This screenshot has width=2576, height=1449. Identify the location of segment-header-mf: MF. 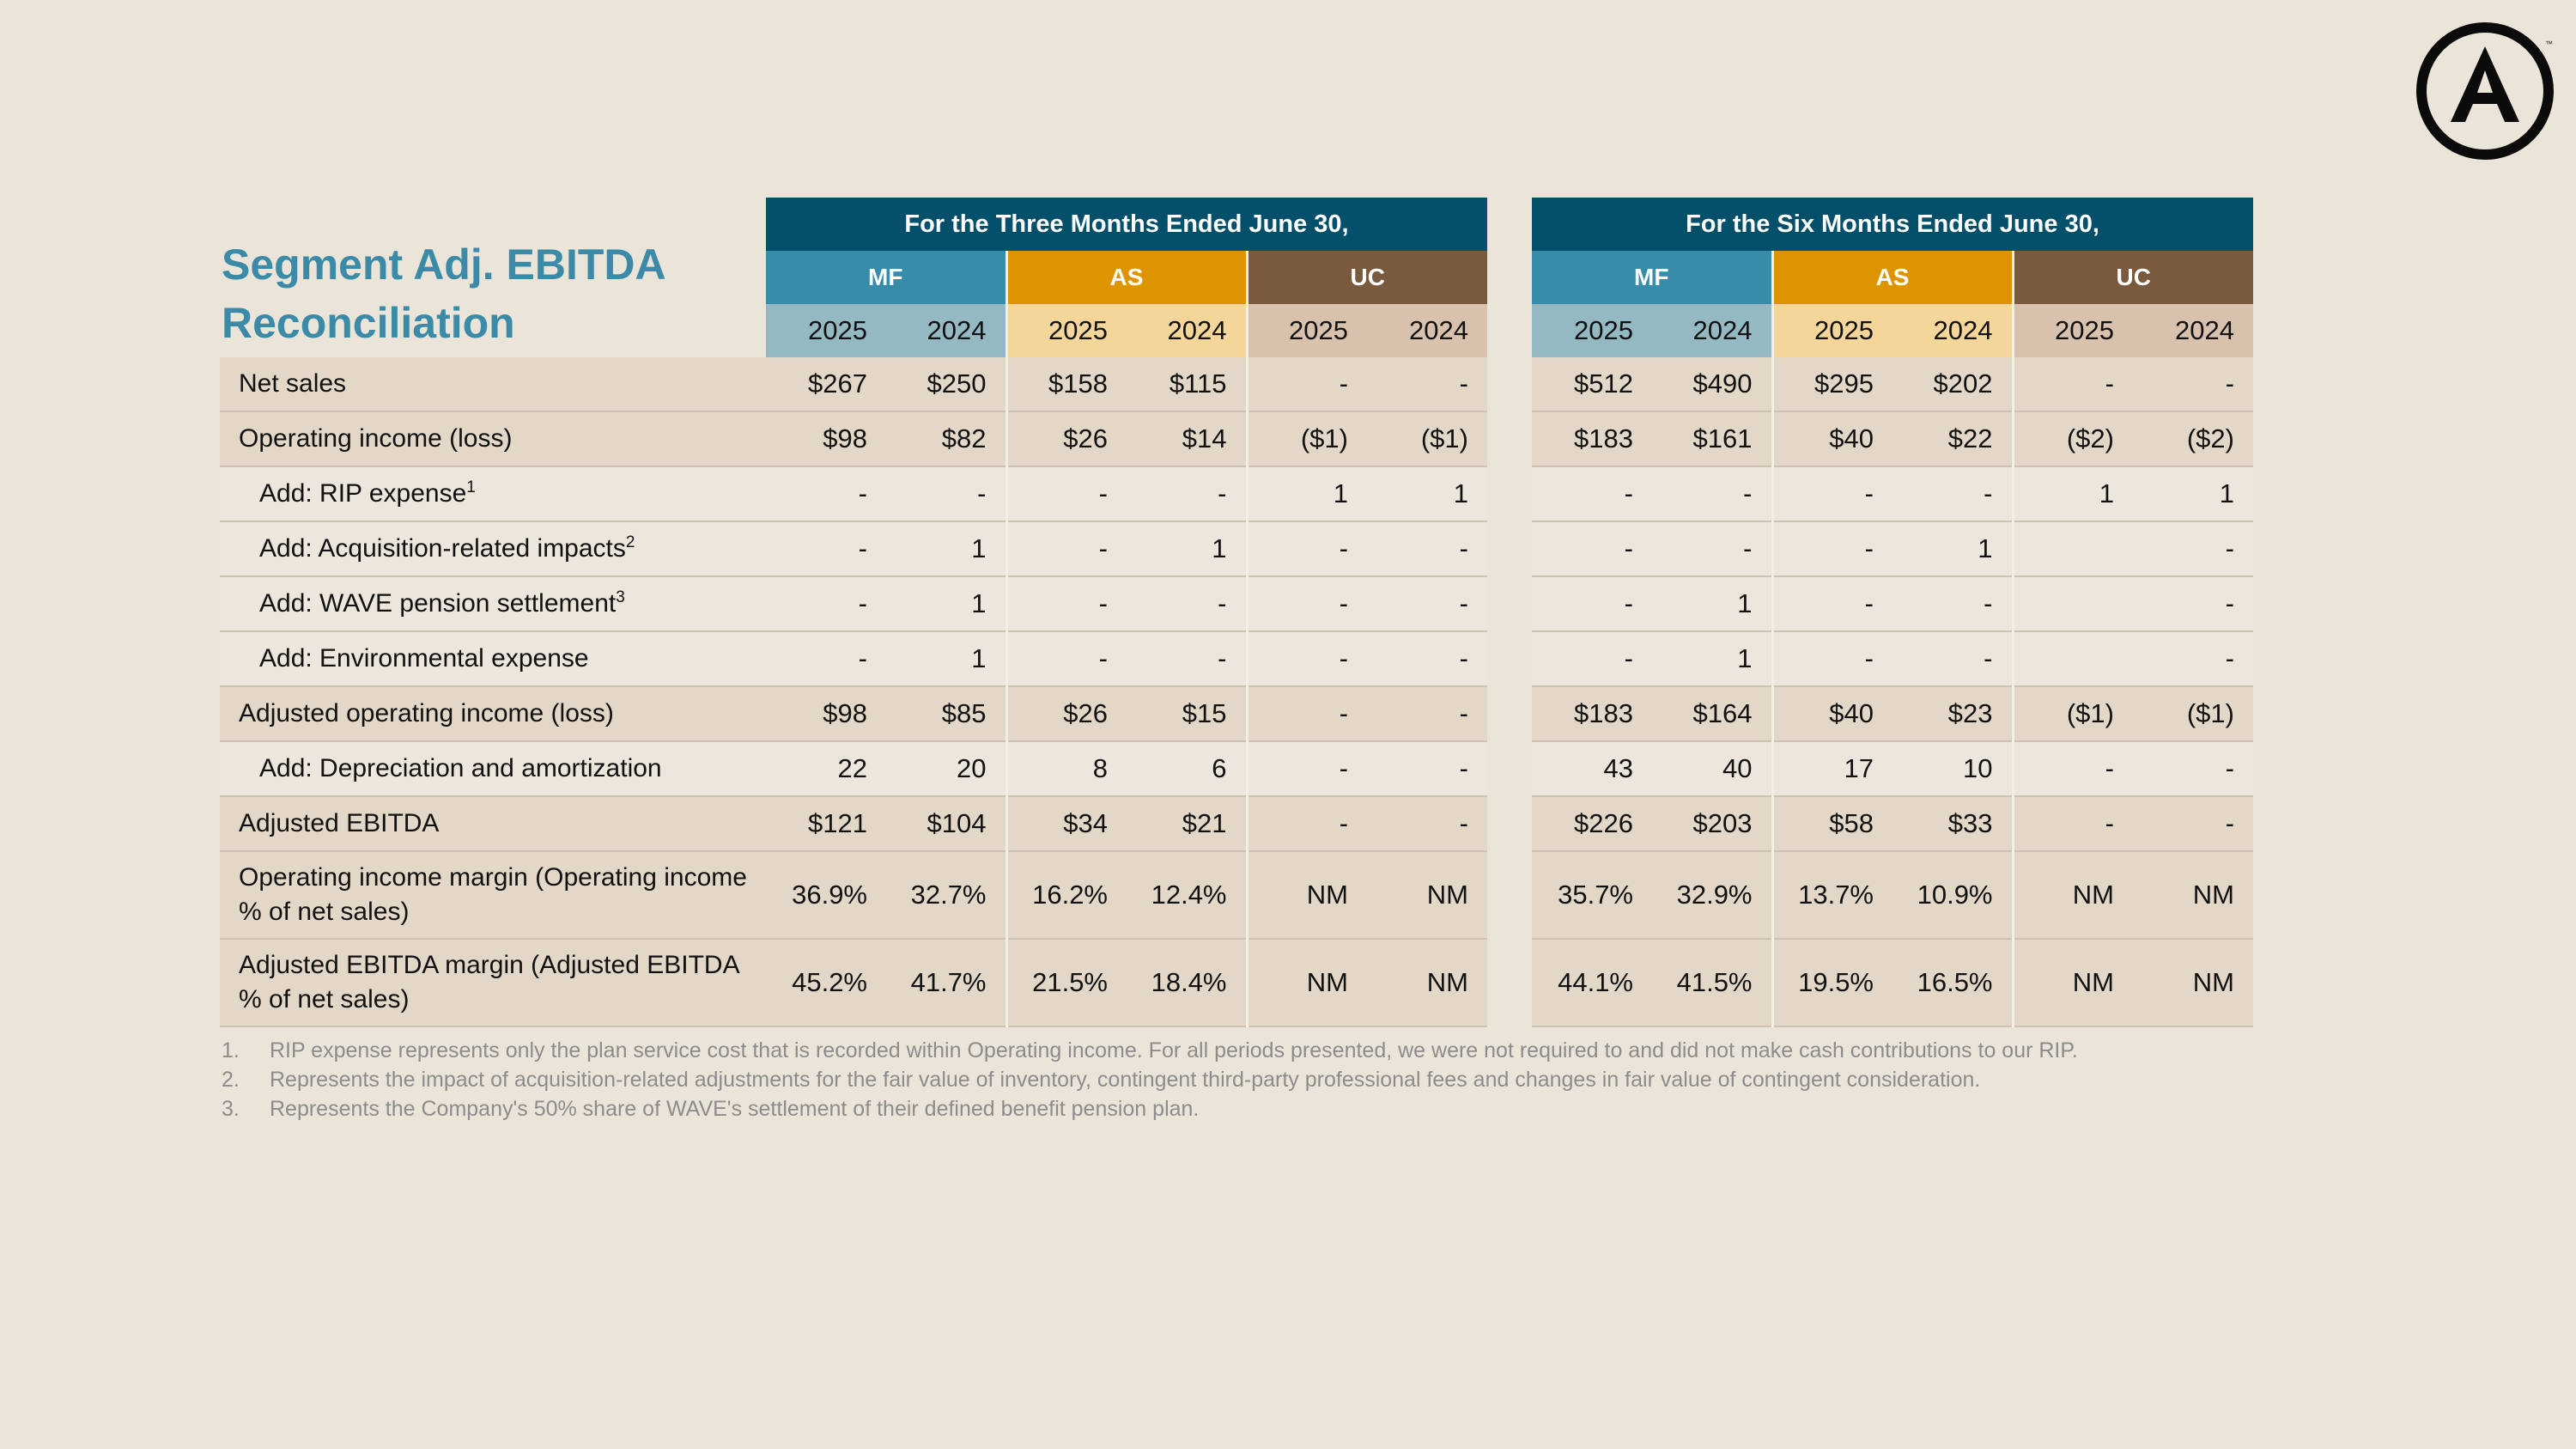
(886, 277).